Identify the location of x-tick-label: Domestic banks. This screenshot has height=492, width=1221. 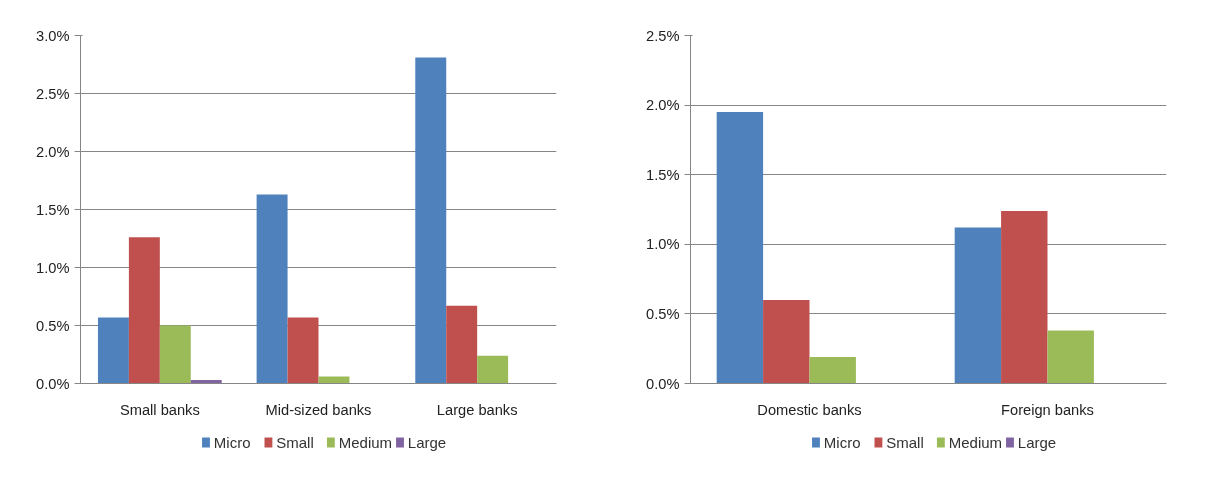
(809, 409).